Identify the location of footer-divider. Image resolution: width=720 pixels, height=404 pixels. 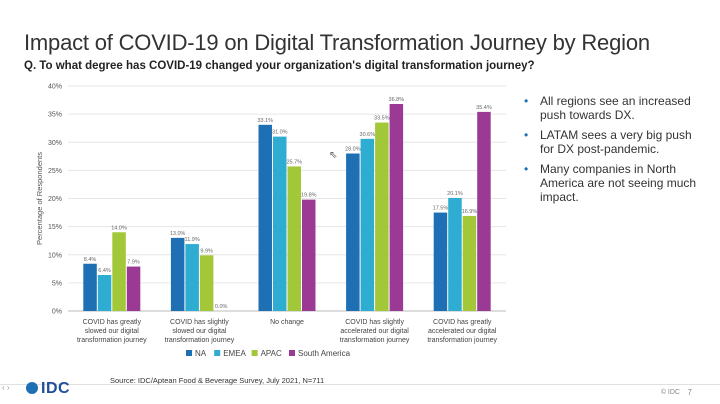
(360, 384).